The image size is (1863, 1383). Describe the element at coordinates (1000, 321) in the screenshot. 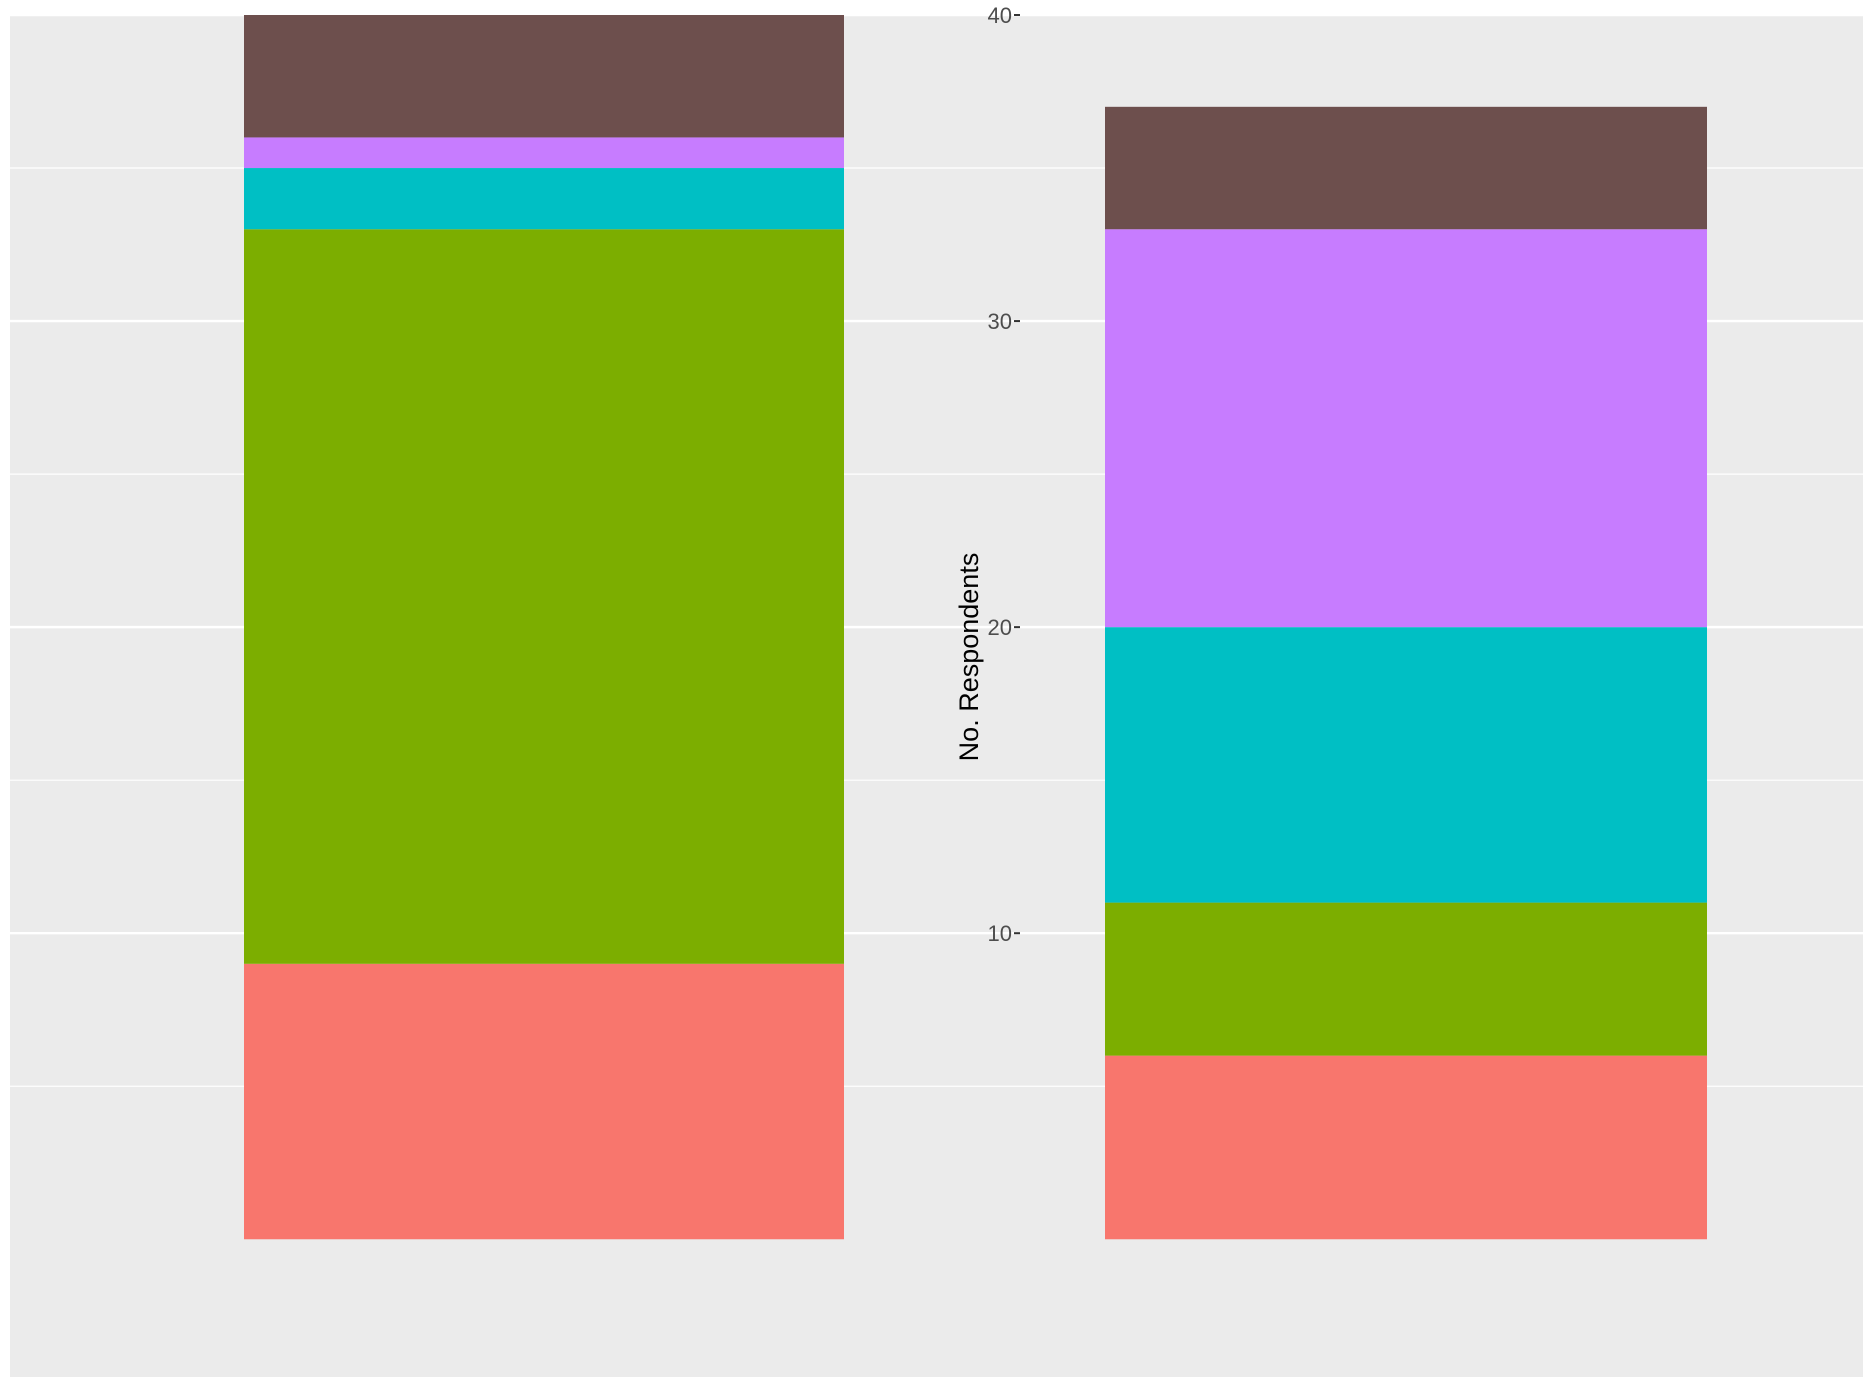

I see `y-tick-label-30: 30` at that location.